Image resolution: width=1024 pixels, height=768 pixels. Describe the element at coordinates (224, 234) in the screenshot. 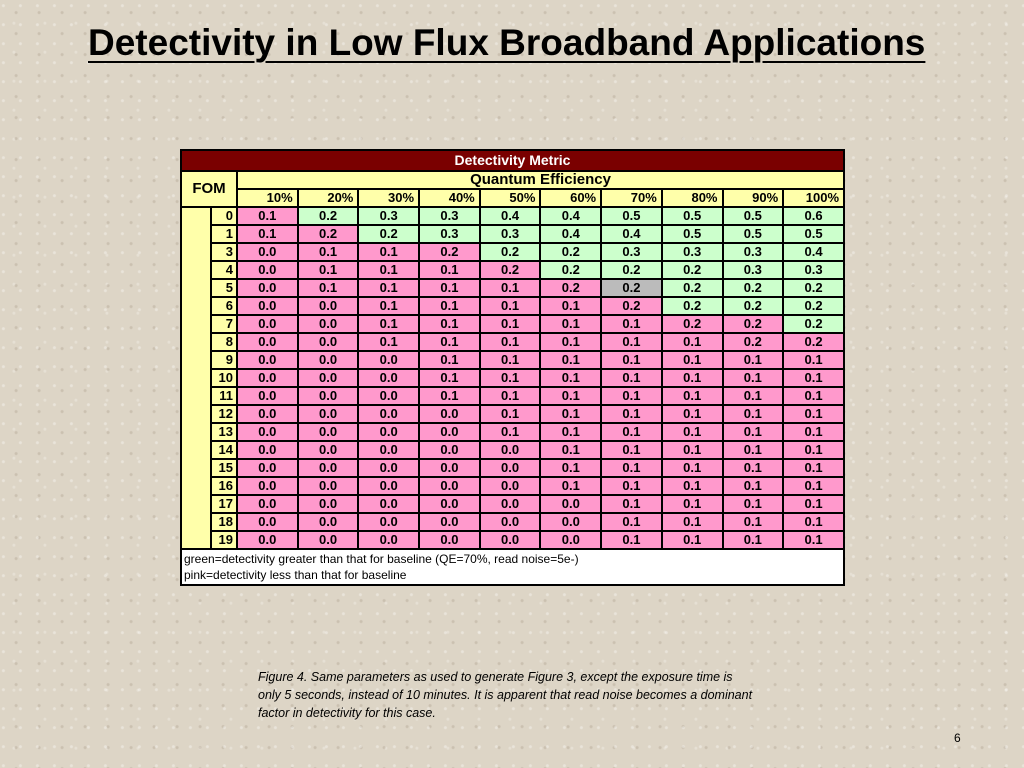

I see `read-noise-value: 1` at that location.